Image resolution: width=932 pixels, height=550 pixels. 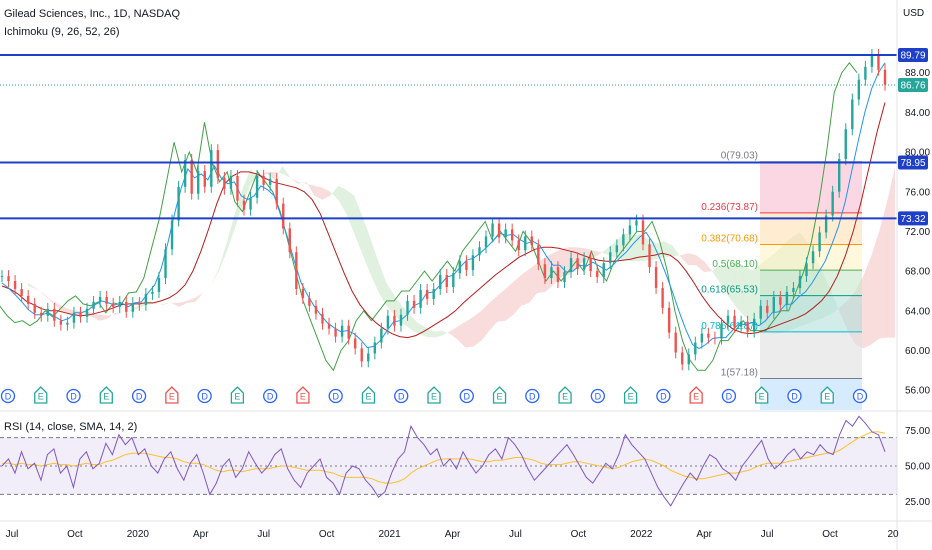 I want to click on rsi-band, so click(x=448, y=466).